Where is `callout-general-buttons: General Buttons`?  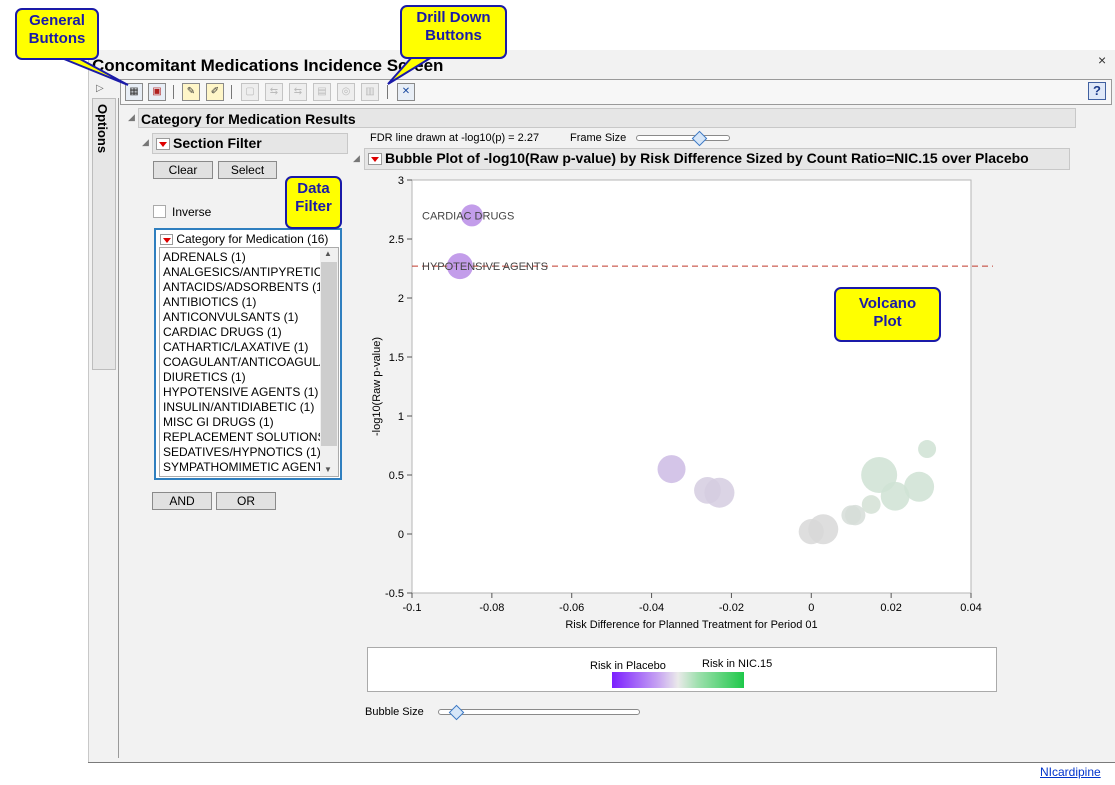
callout-general-buttons: General Buttons is located at coordinates (57, 34).